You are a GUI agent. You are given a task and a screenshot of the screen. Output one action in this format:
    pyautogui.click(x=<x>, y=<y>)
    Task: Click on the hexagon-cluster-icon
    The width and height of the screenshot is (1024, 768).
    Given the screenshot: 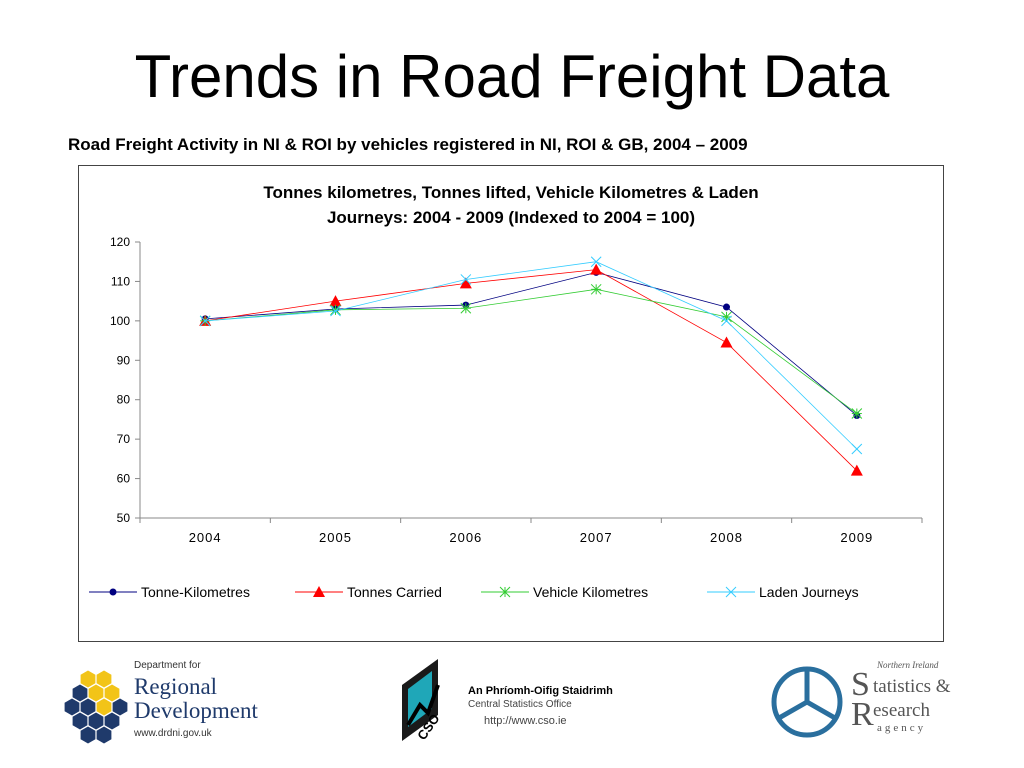 What is the action you would take?
    pyautogui.click(x=96, y=707)
    